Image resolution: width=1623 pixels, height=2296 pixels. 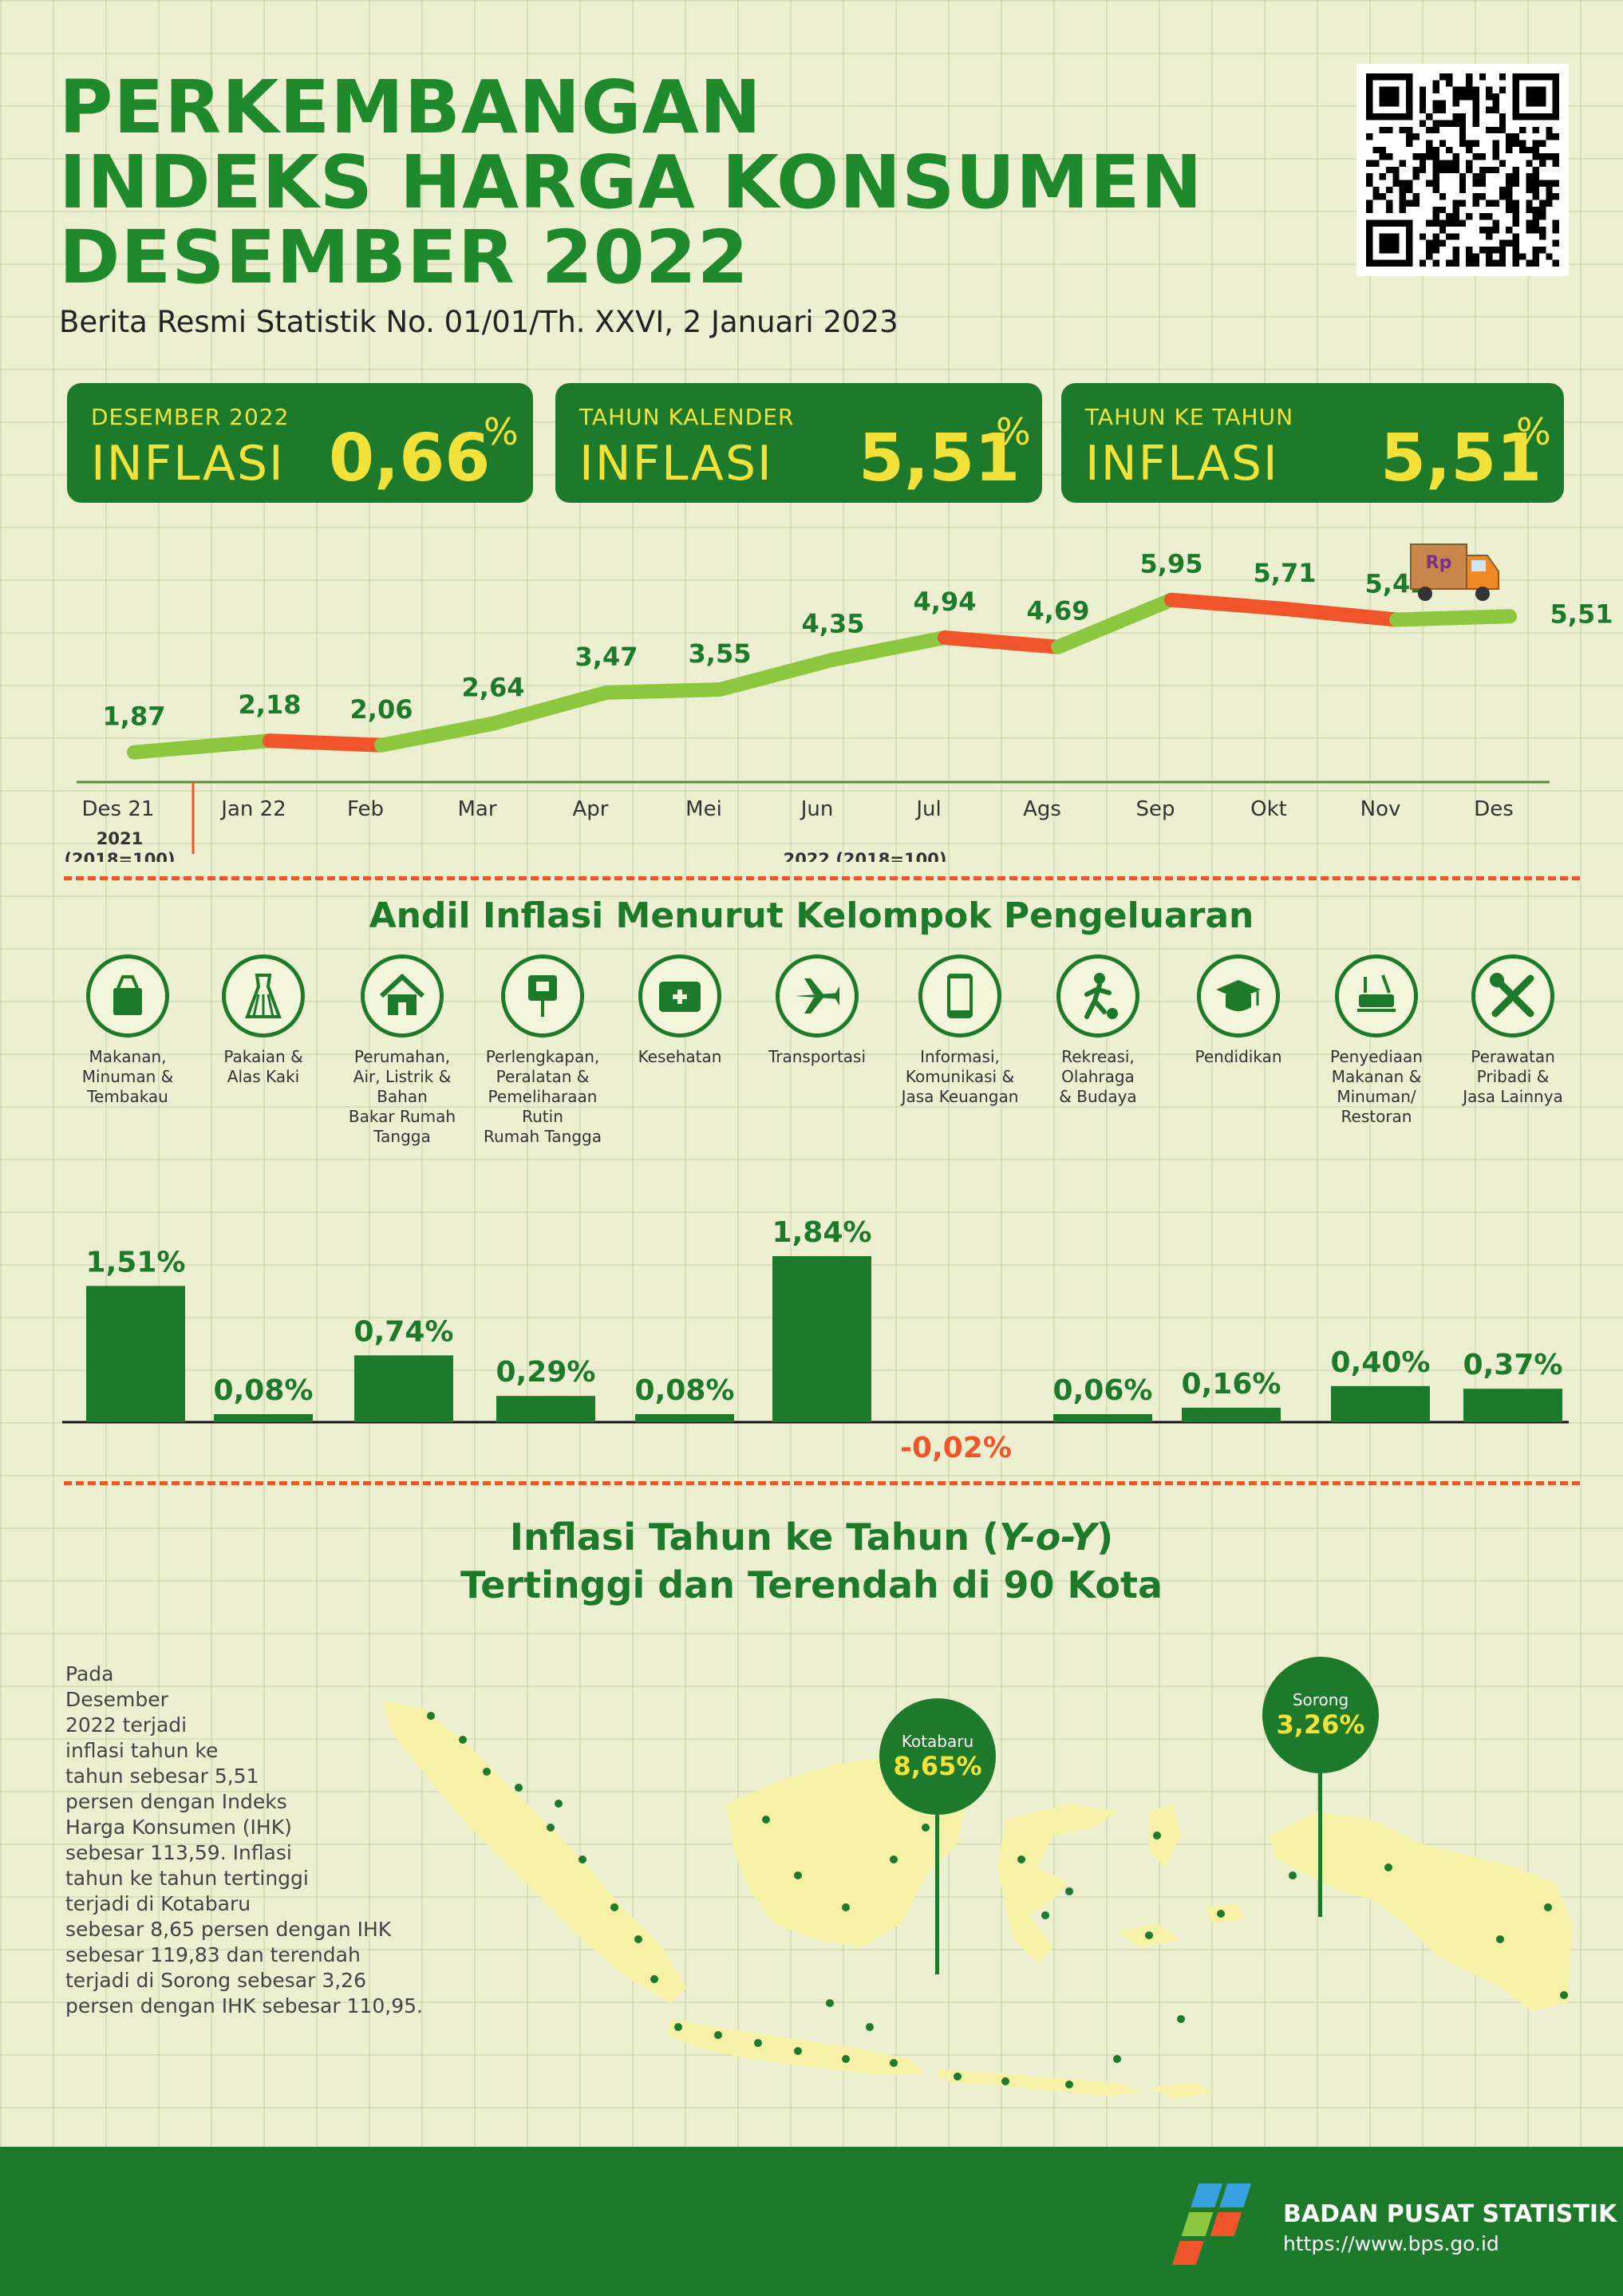 I want to click on pin-lowest-sorong: Sorong 3,26%, so click(x=1320, y=1787).